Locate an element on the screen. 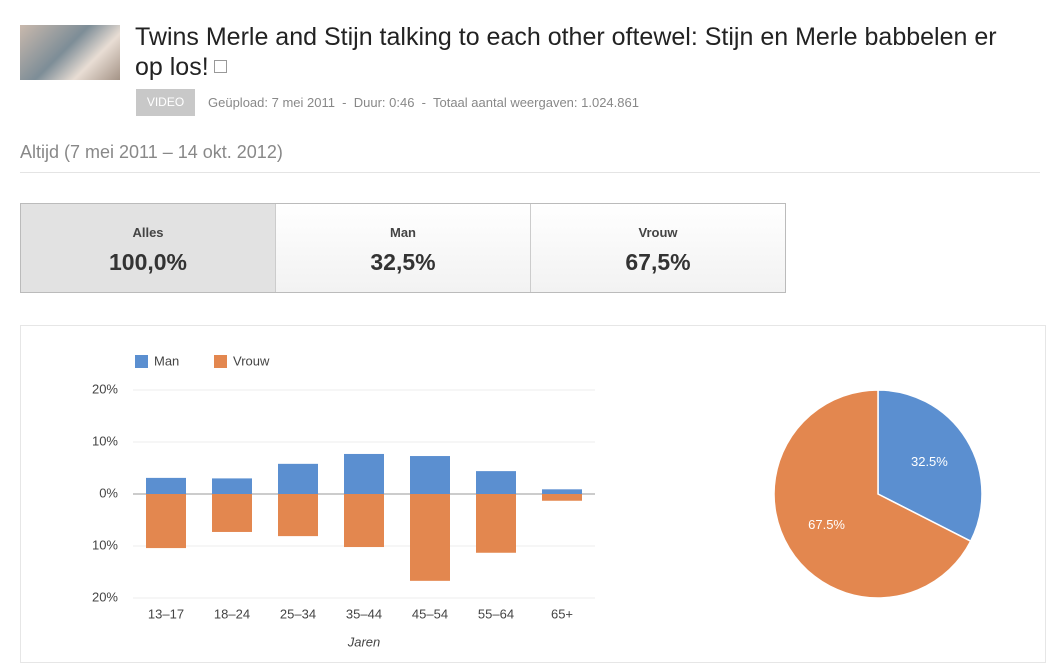 The image size is (1062, 664). tab: Alles 100,0% is located at coordinates (148, 248).